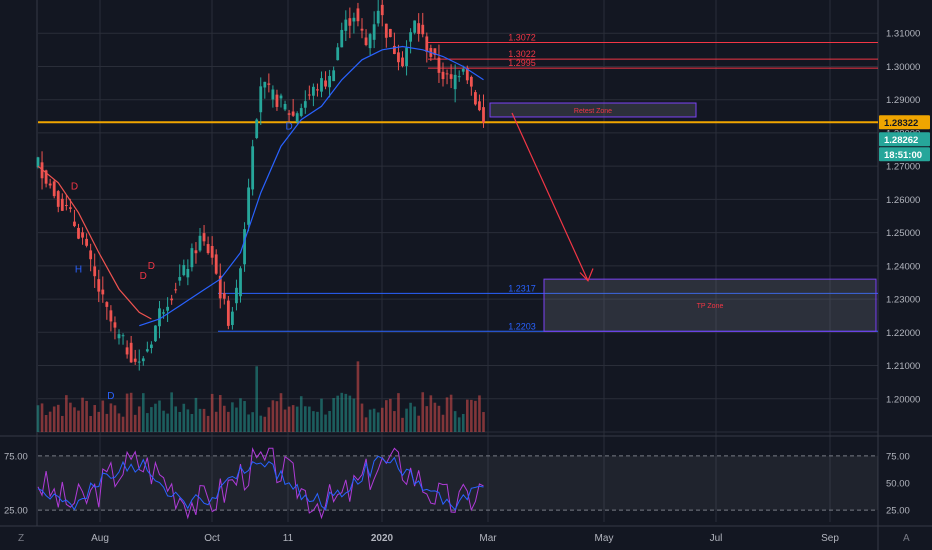 The height and width of the screenshot is (550, 932). I want to click on price-tick-label: 1.31000, so click(903, 34).